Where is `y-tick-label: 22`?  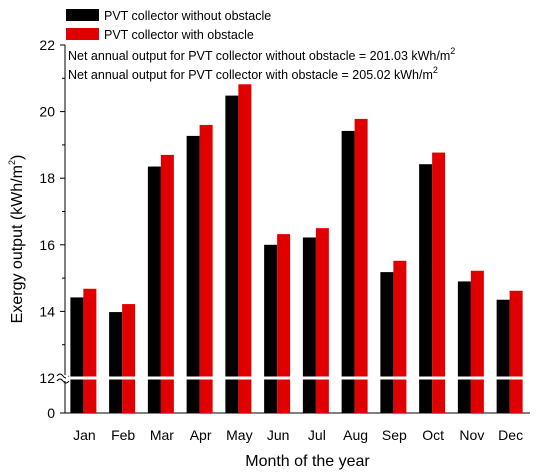
y-tick-label: 22 is located at coordinates (47, 45).